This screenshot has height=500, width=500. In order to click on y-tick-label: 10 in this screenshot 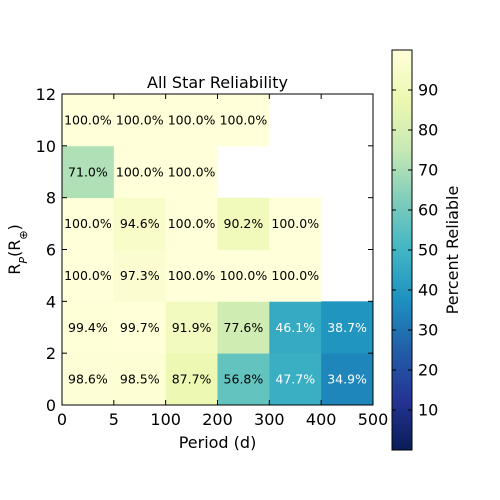, I will do `click(46, 146)`.